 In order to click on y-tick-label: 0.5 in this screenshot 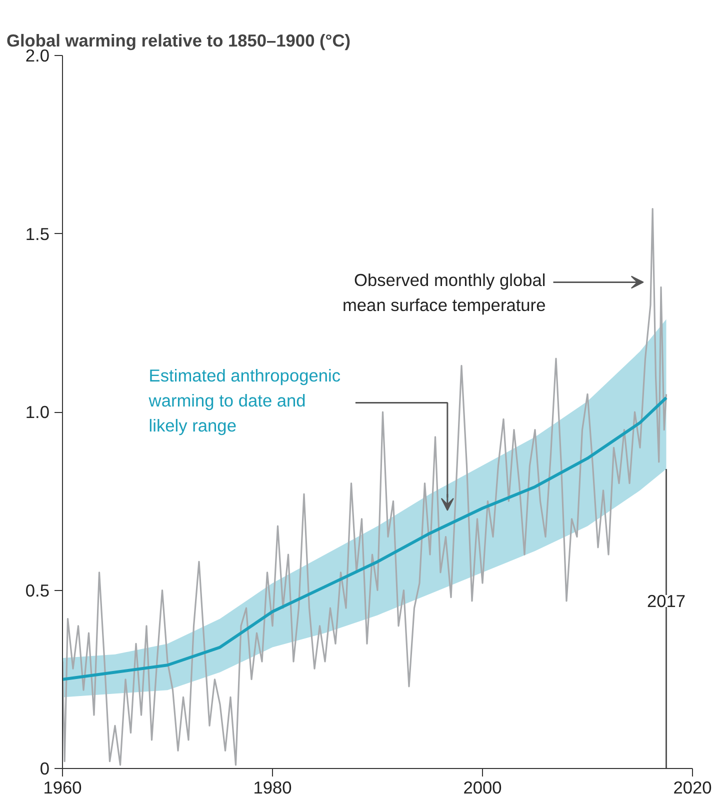, I will do `click(37, 590)`.